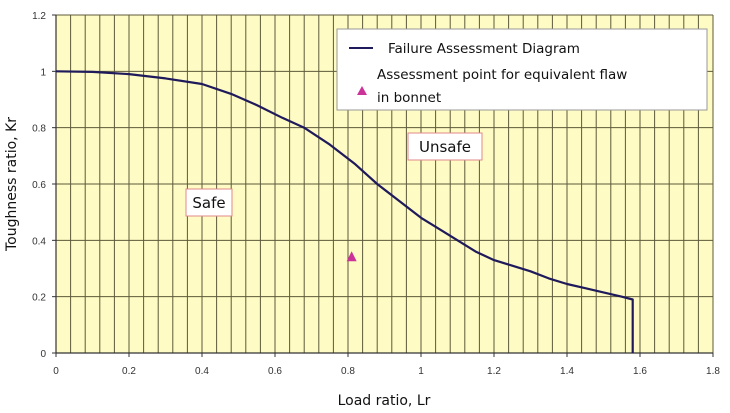 The width and height of the screenshot is (730, 413). I want to click on legend-label-point-2: in bonnet, so click(409, 98).